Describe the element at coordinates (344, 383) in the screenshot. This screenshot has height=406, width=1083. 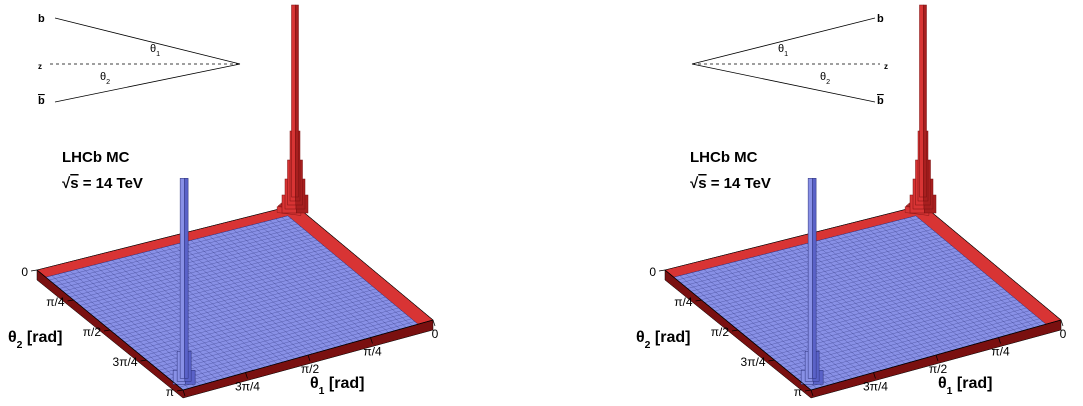
I see `x-axis-title-unit: [rad]` at that location.